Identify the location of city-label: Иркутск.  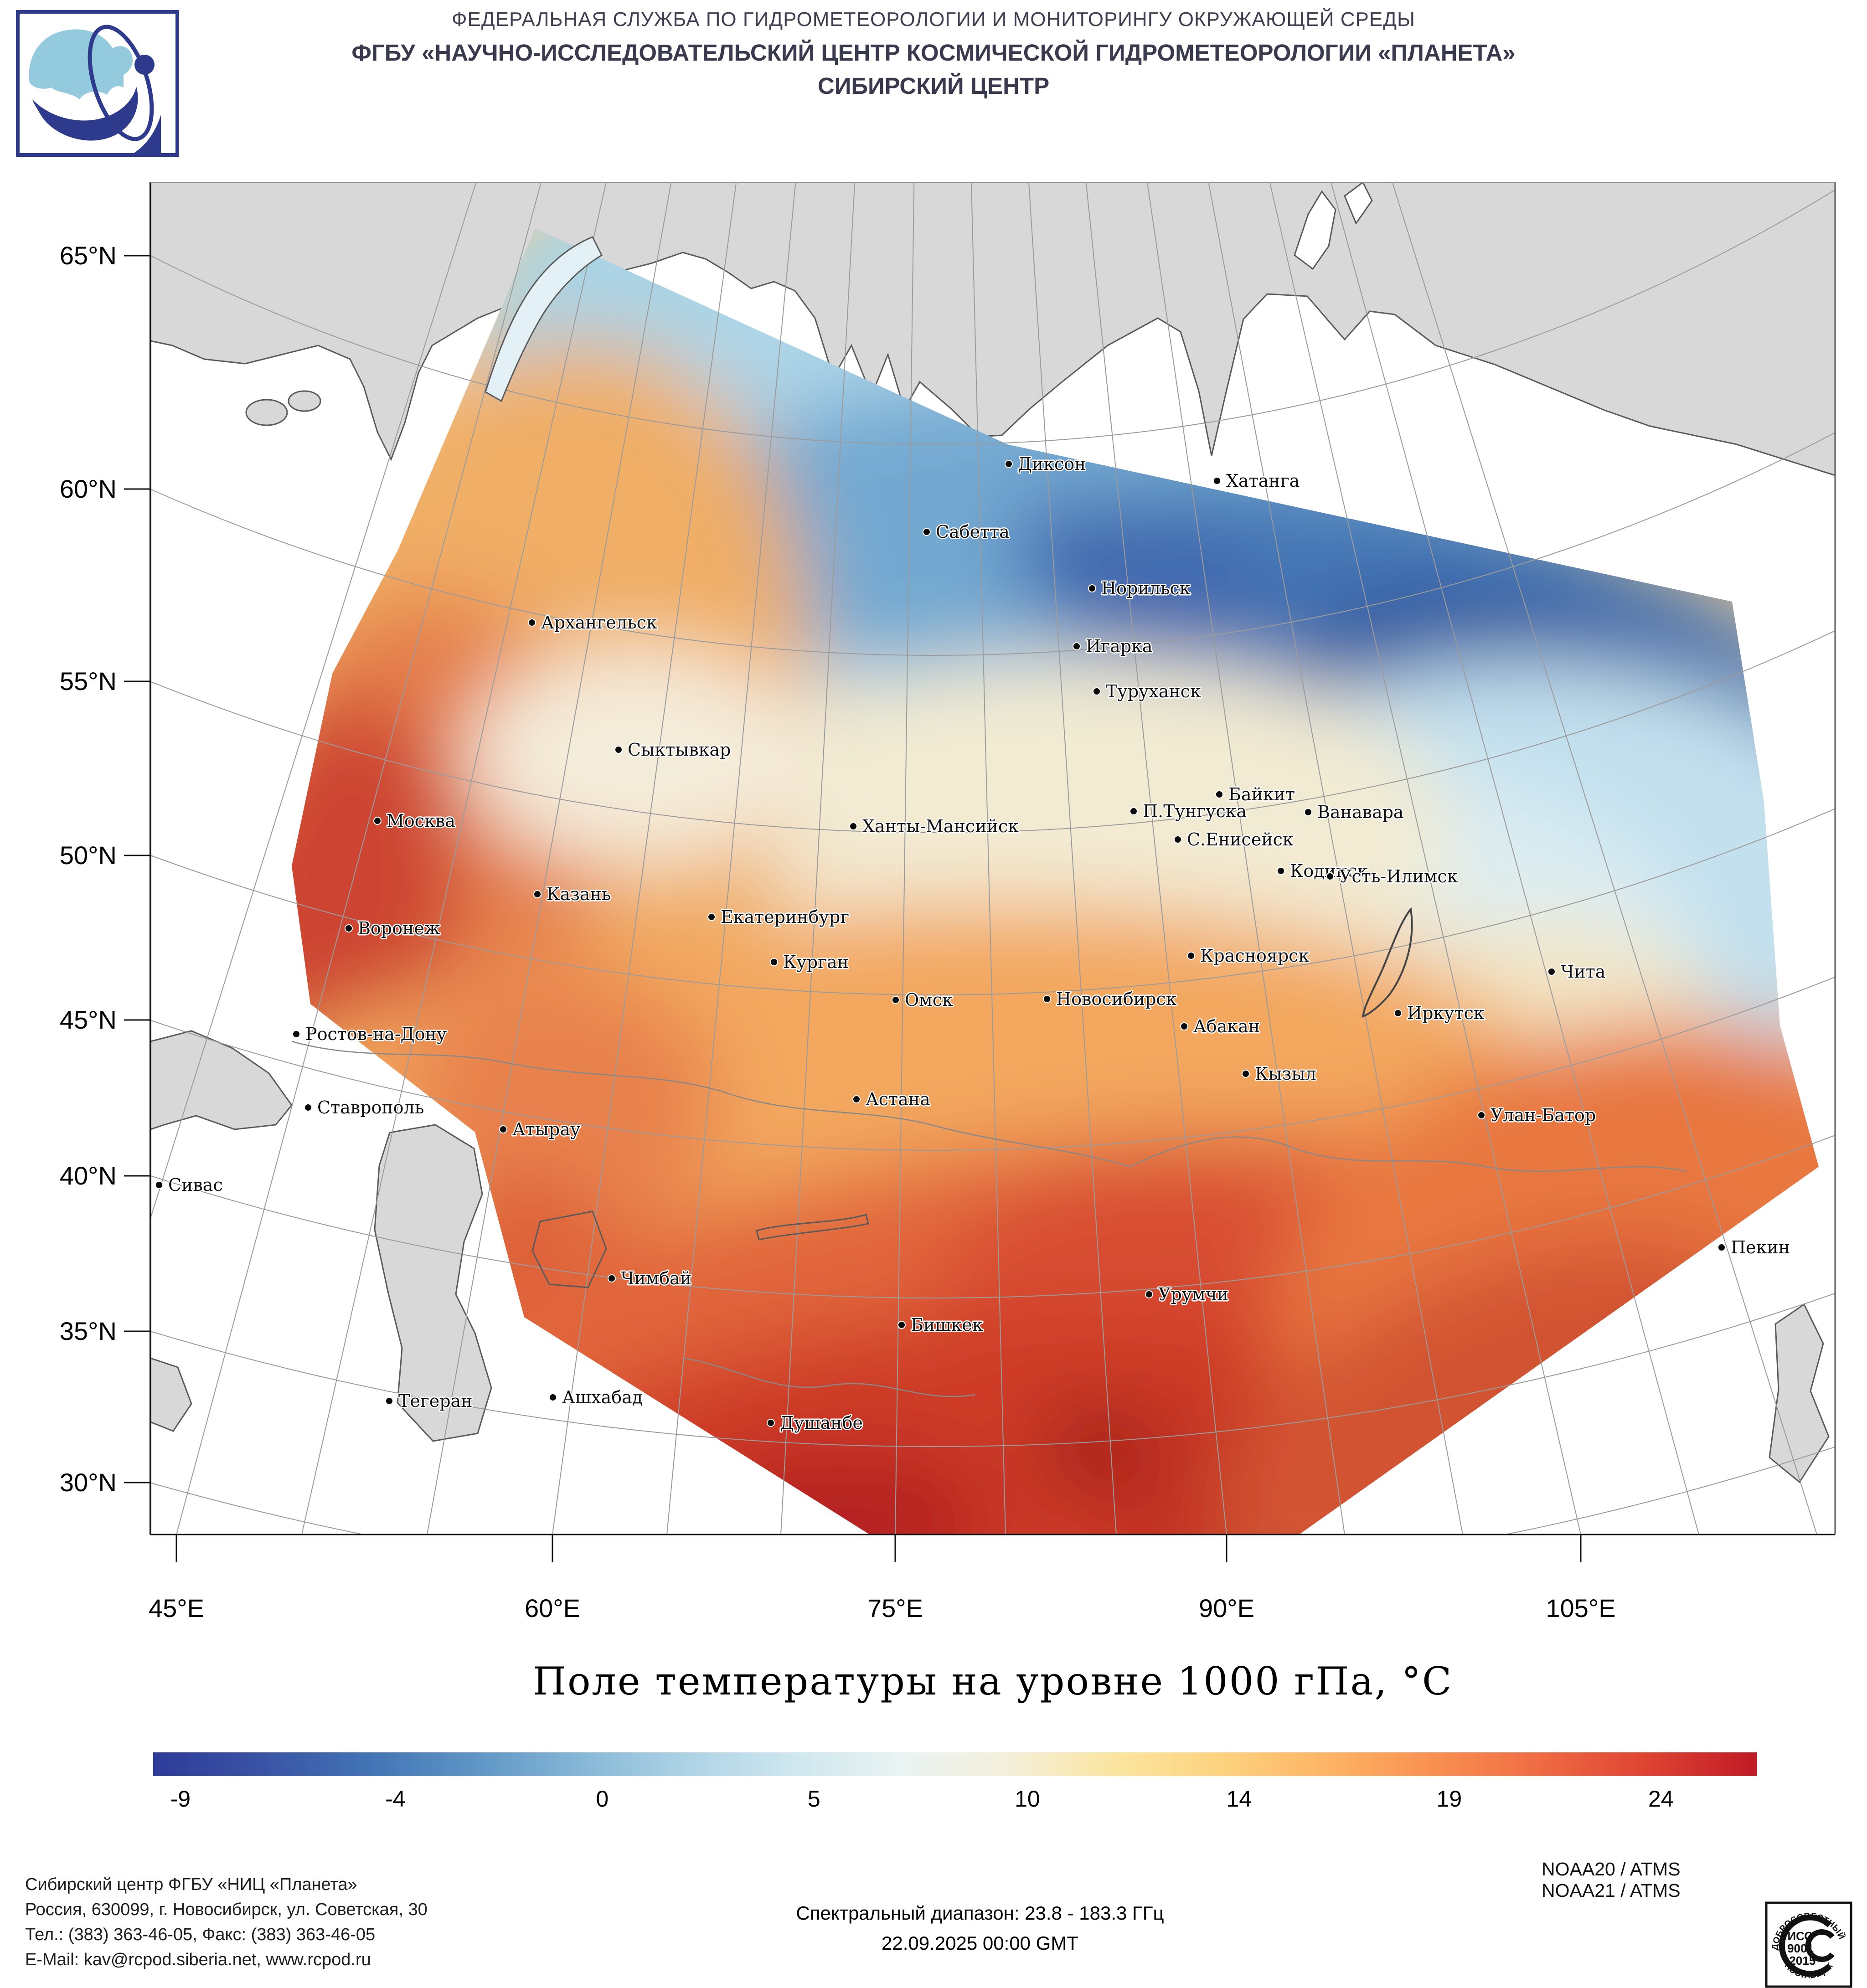
(1446, 1013).